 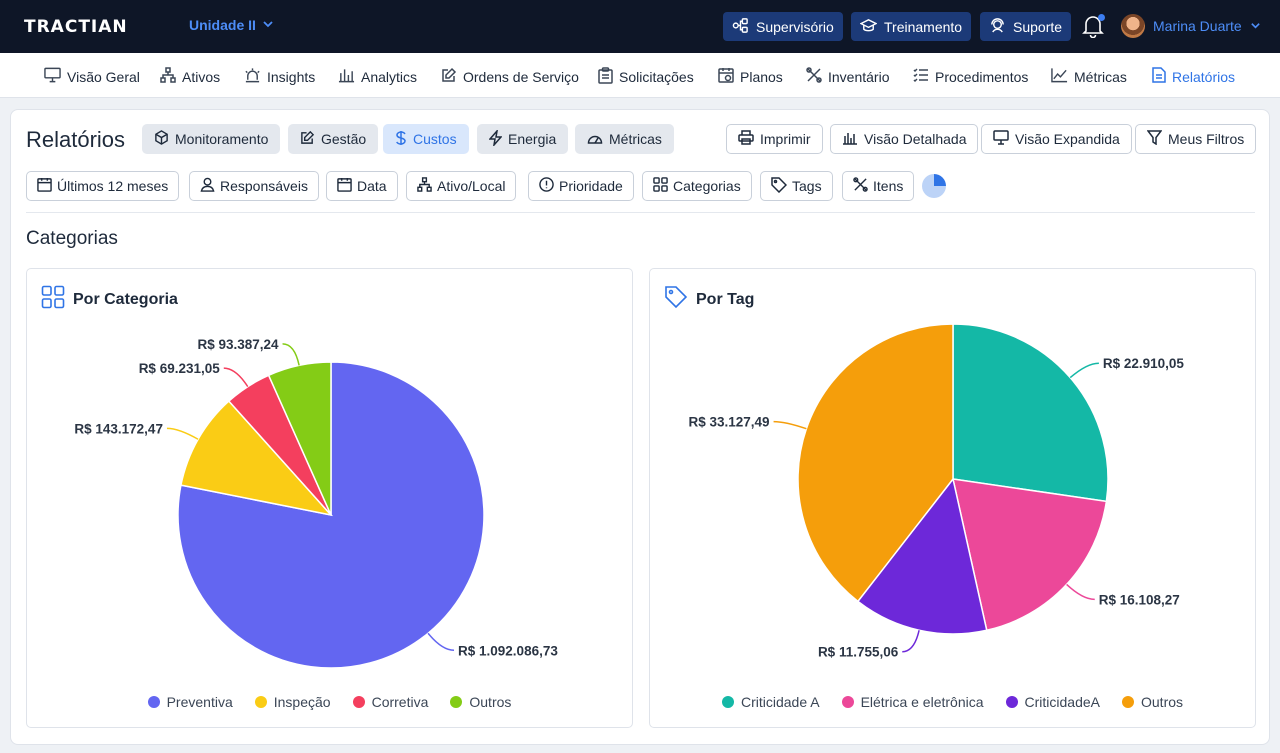 I want to click on tractian-logo: TRACTIAN, so click(x=76, y=27).